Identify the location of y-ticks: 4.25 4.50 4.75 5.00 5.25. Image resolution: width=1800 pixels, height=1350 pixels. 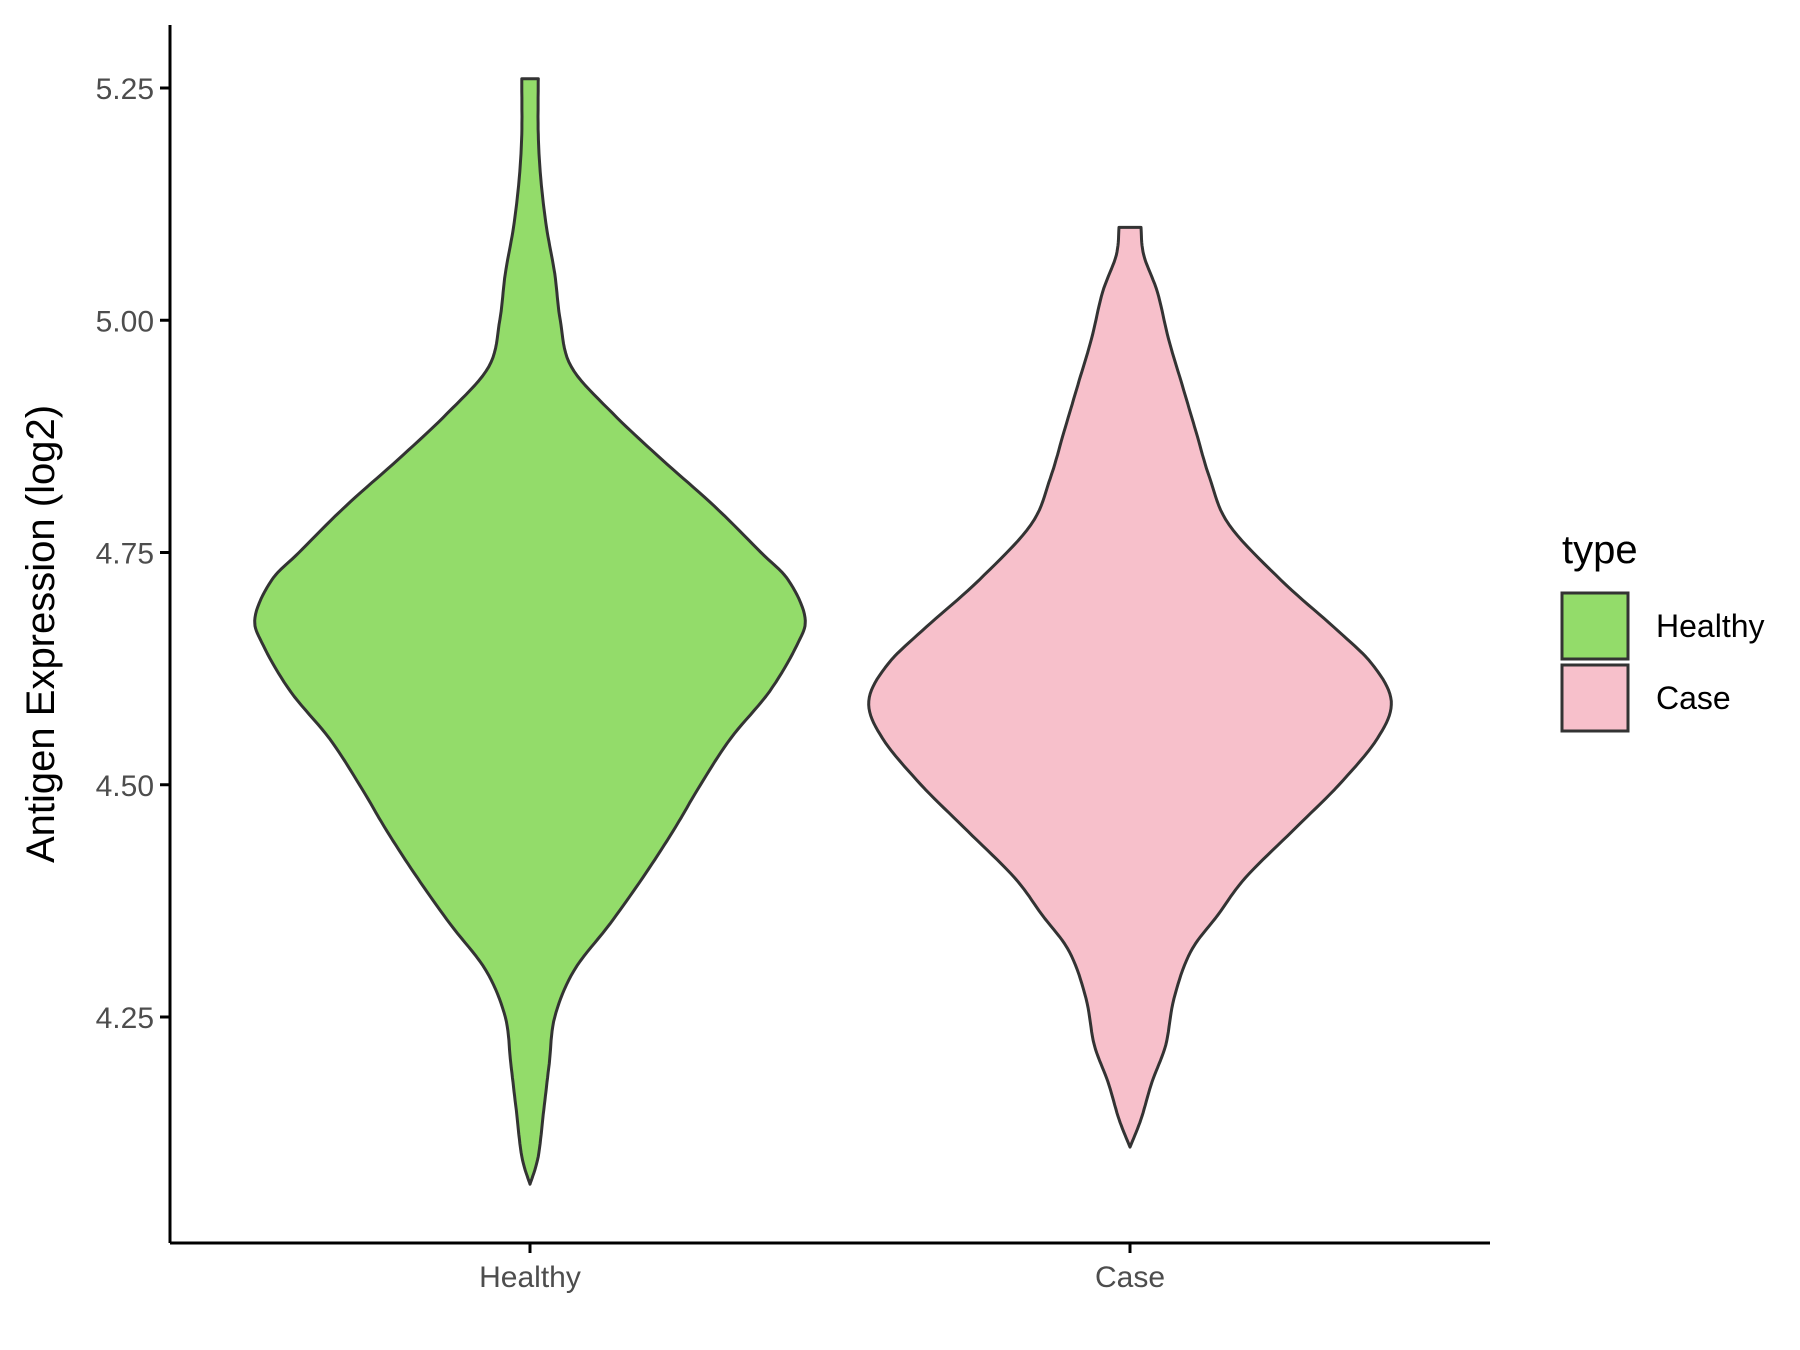
(133, 554).